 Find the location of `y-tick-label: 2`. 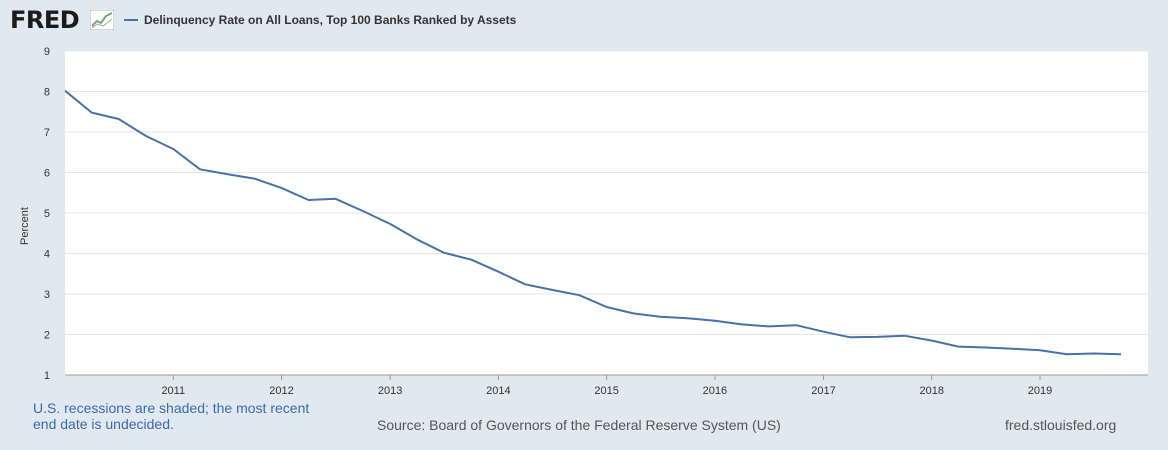

y-tick-label: 2 is located at coordinates (47, 336).